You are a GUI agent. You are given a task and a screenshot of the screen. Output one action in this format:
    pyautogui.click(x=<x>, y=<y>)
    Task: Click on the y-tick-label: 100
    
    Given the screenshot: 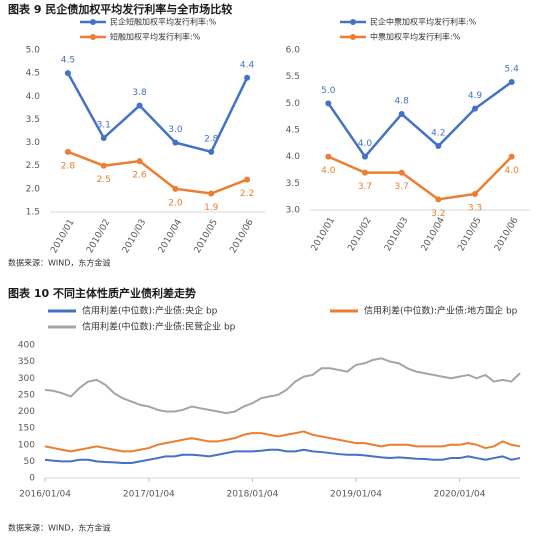 What is the action you would take?
    pyautogui.click(x=26, y=445)
    